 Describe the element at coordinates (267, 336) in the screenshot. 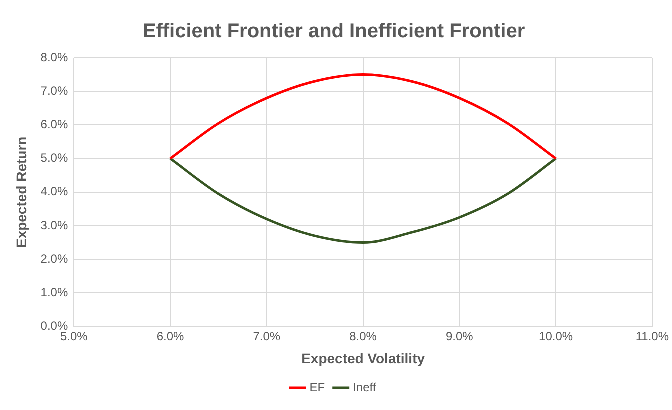

I see `x-tick-label: 7.0%` at that location.